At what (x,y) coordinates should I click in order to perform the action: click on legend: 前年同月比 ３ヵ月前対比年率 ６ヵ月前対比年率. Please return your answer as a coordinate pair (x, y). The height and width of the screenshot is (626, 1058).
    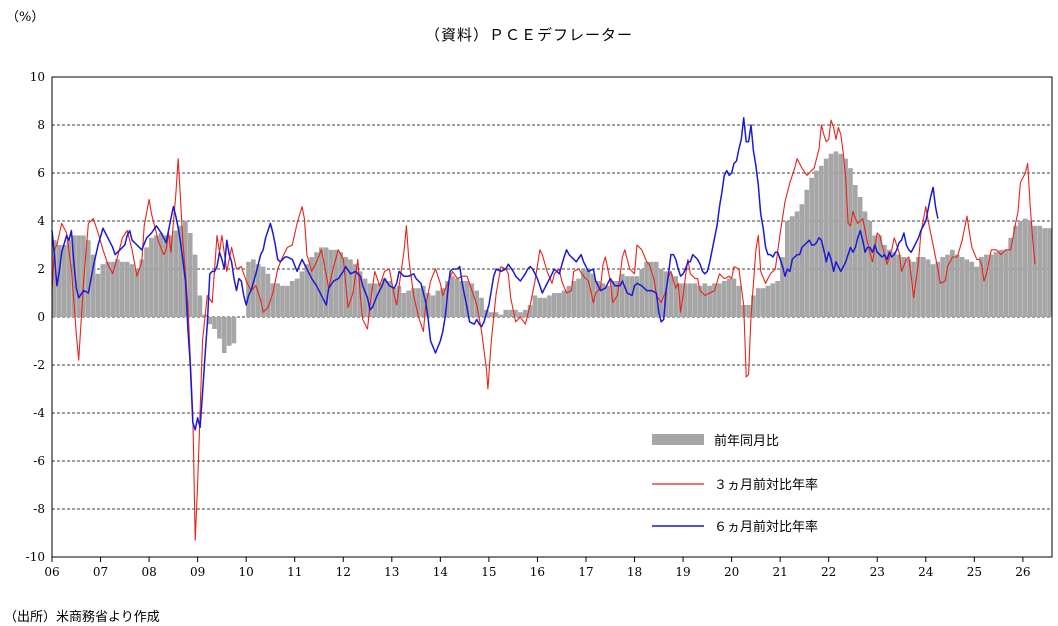
    Looking at the image, I should click on (735, 484).